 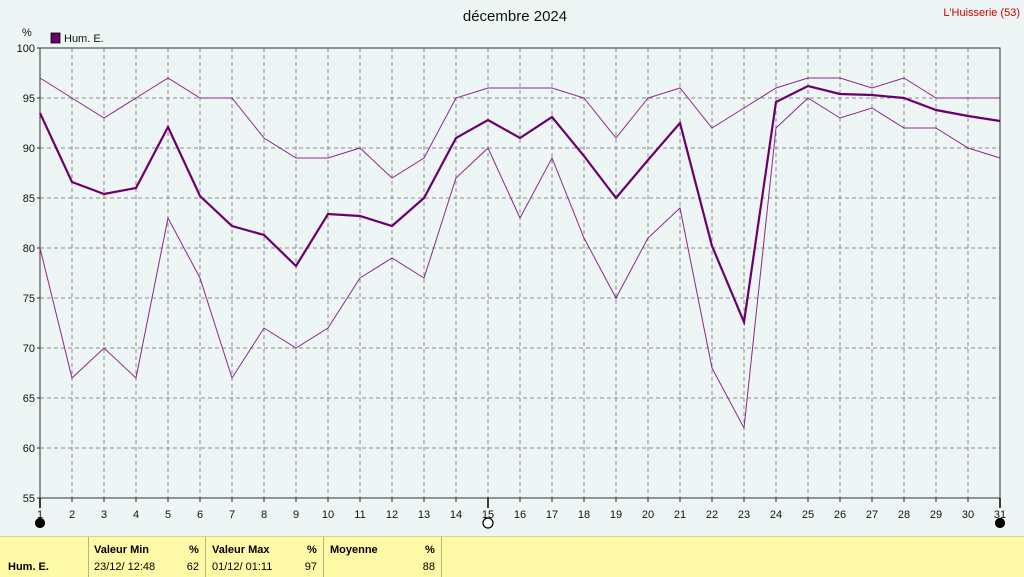 What do you see at coordinates (428, 567) in the screenshot?
I see `stats-avg-value: 88` at bounding box center [428, 567].